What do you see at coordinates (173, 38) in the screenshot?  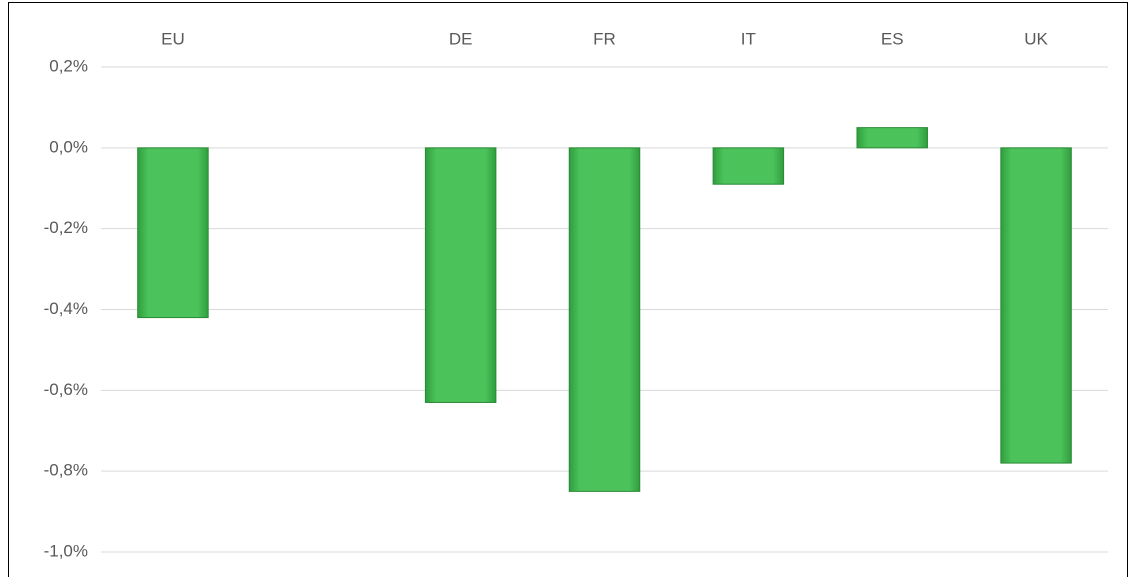 I see `x-tick-label: EU` at bounding box center [173, 38].